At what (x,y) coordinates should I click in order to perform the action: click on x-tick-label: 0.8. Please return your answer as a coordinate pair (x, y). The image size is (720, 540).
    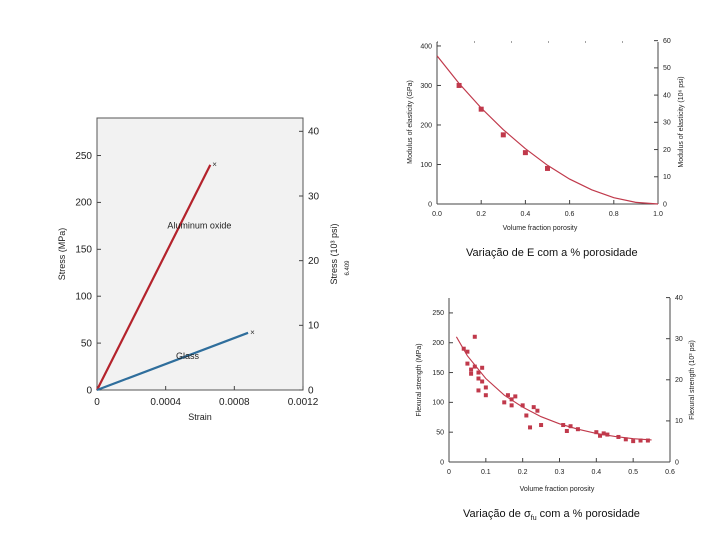
    Looking at the image, I should click on (614, 214).